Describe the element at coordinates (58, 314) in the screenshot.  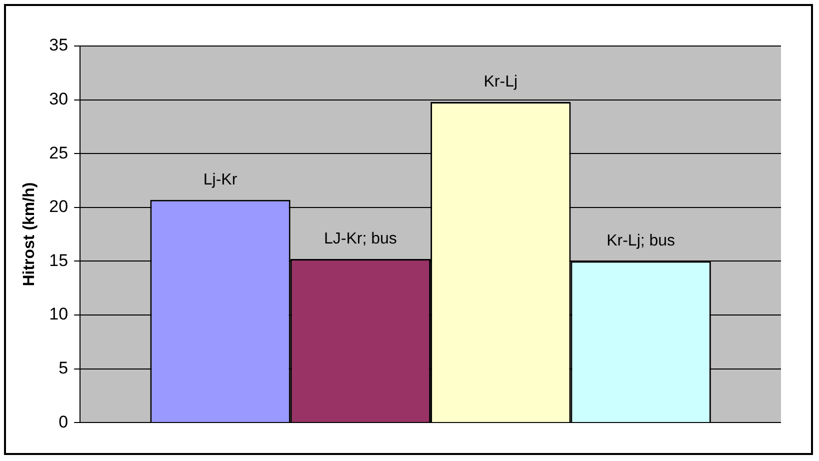
I see `y-tick-label: 10` at that location.